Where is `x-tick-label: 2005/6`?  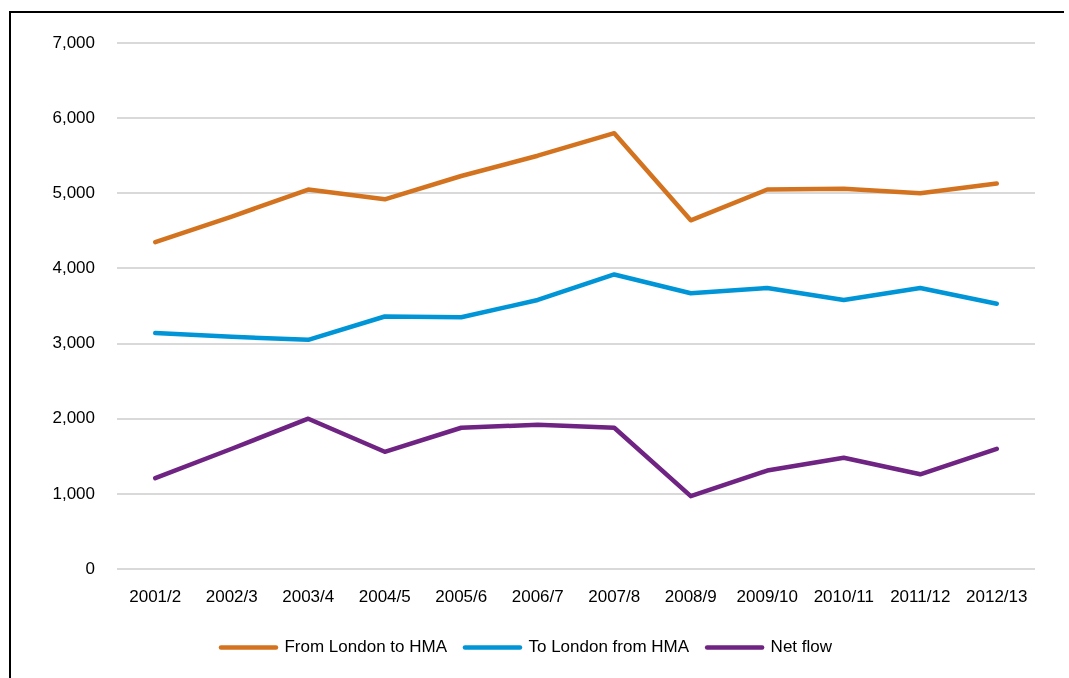 x-tick-label: 2005/6 is located at coordinates (461, 596).